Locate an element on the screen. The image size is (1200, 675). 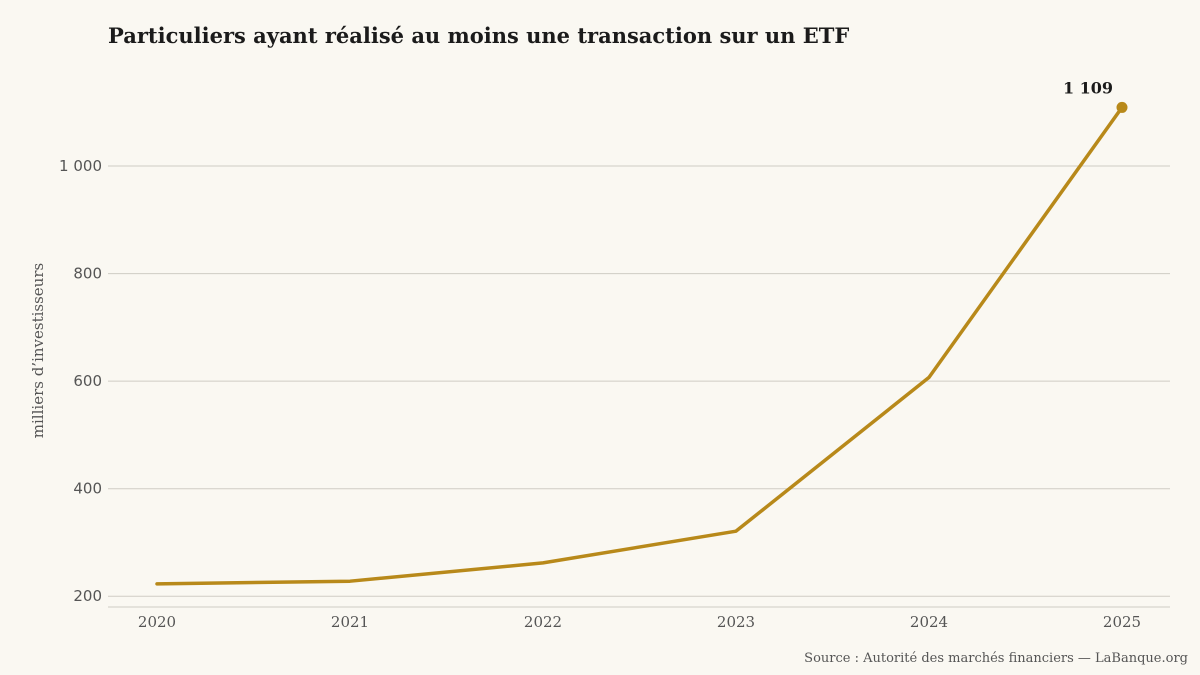
y-tick-label: 400 is located at coordinates (87, 489).